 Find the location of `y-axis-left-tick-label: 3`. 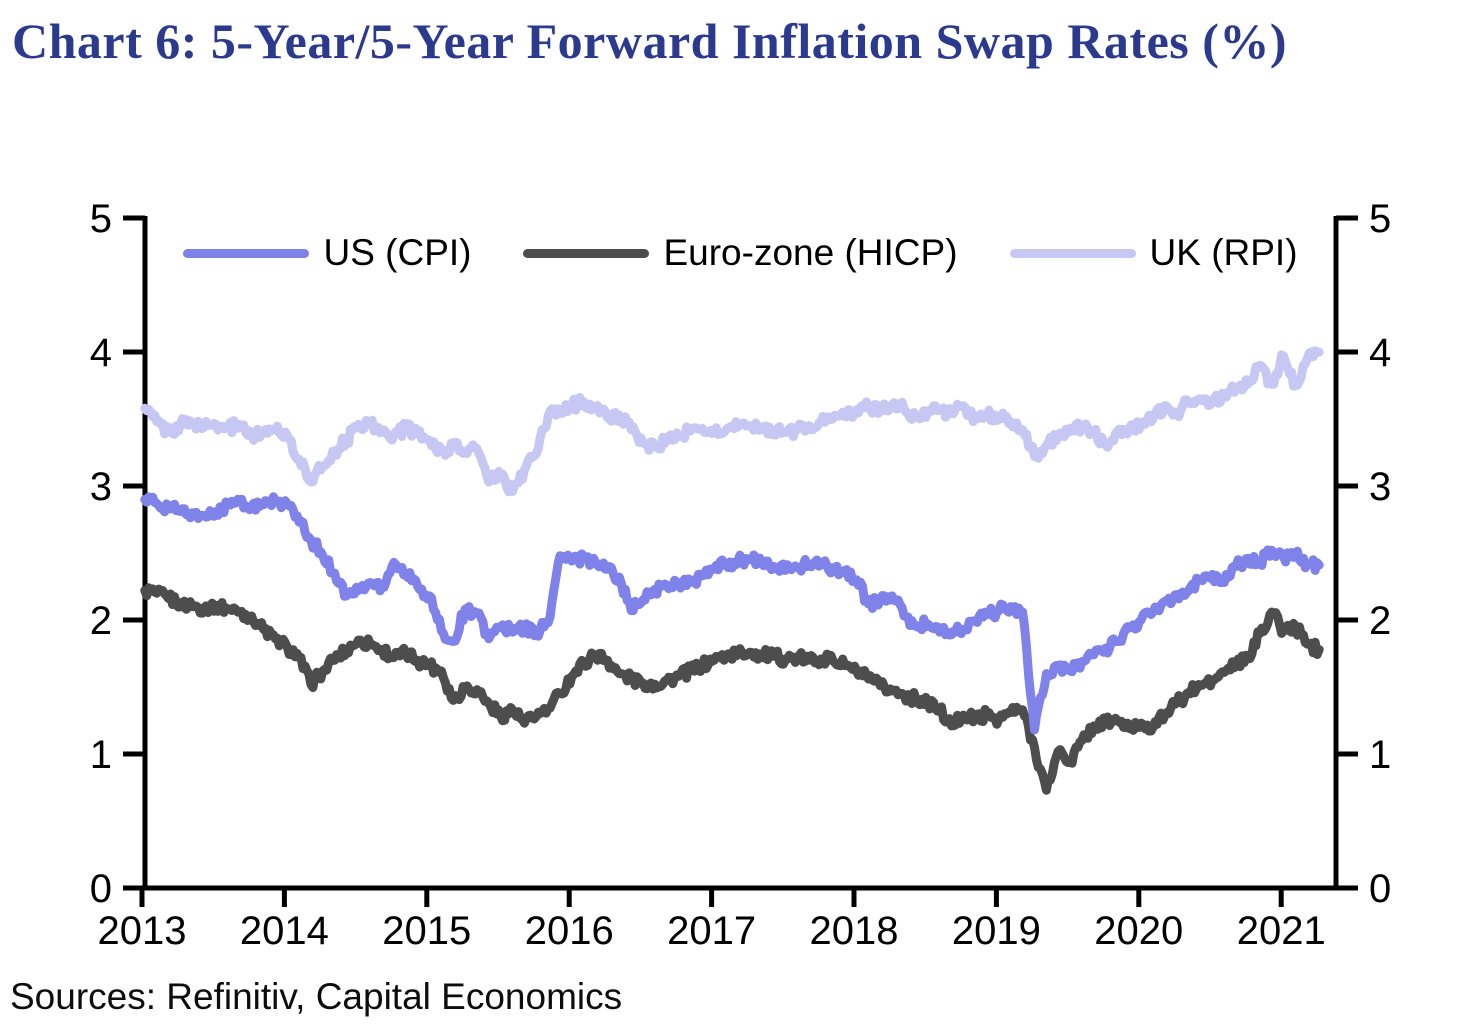

y-axis-left-tick-label: 3 is located at coordinates (101, 487).